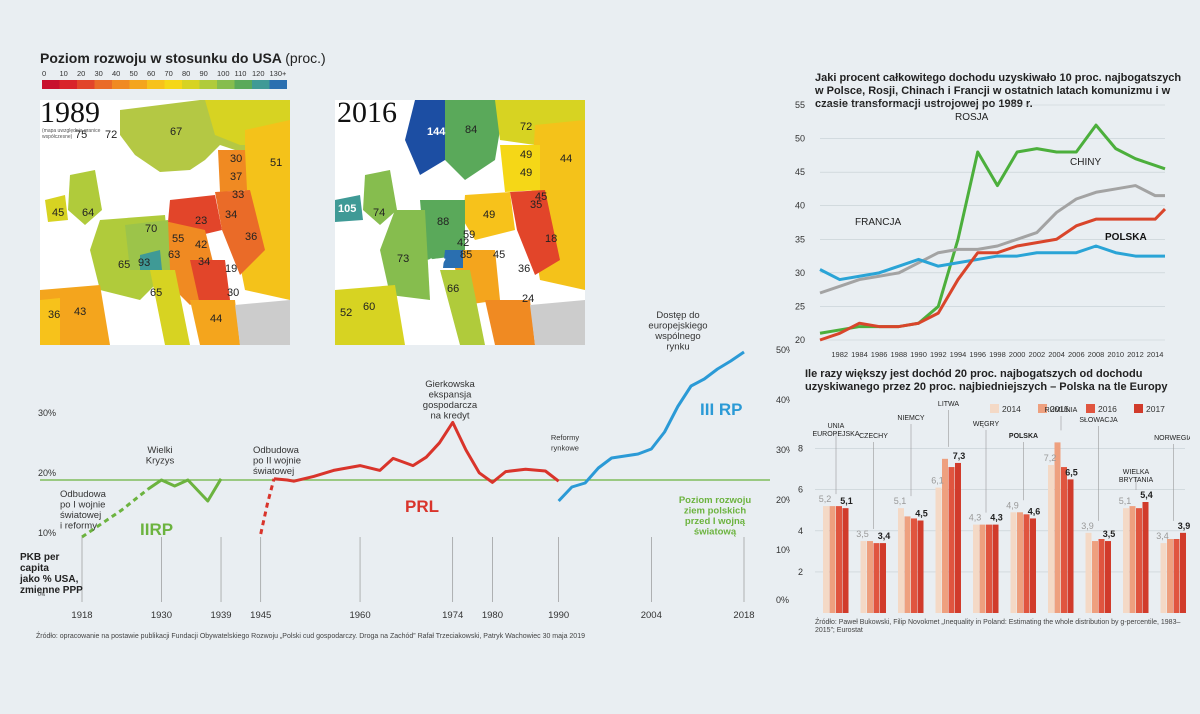 The width and height of the screenshot is (1200, 714). I want to click on legend-label: 2017, so click(1155, 409).